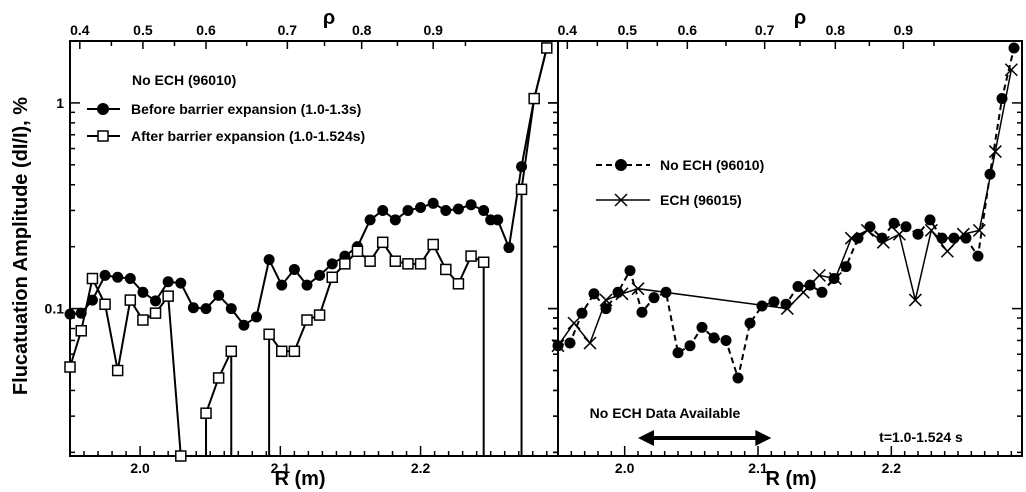 This screenshot has height=492, width=1026. I want to click on no-data-arrow, so click(705, 438).